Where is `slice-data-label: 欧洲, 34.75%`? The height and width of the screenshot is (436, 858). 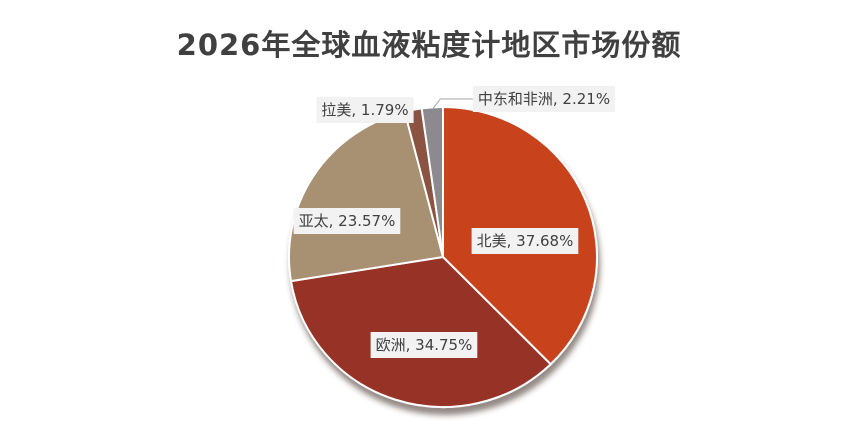
slice-data-label: 欧洲, 34.75% is located at coordinates (424, 345).